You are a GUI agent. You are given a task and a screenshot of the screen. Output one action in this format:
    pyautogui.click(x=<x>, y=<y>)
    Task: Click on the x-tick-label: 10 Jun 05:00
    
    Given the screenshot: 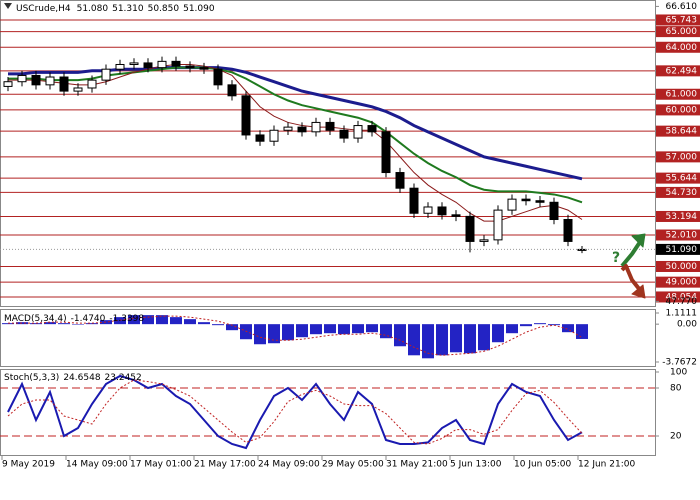 What is the action you would take?
    pyautogui.click(x=542, y=465)
    